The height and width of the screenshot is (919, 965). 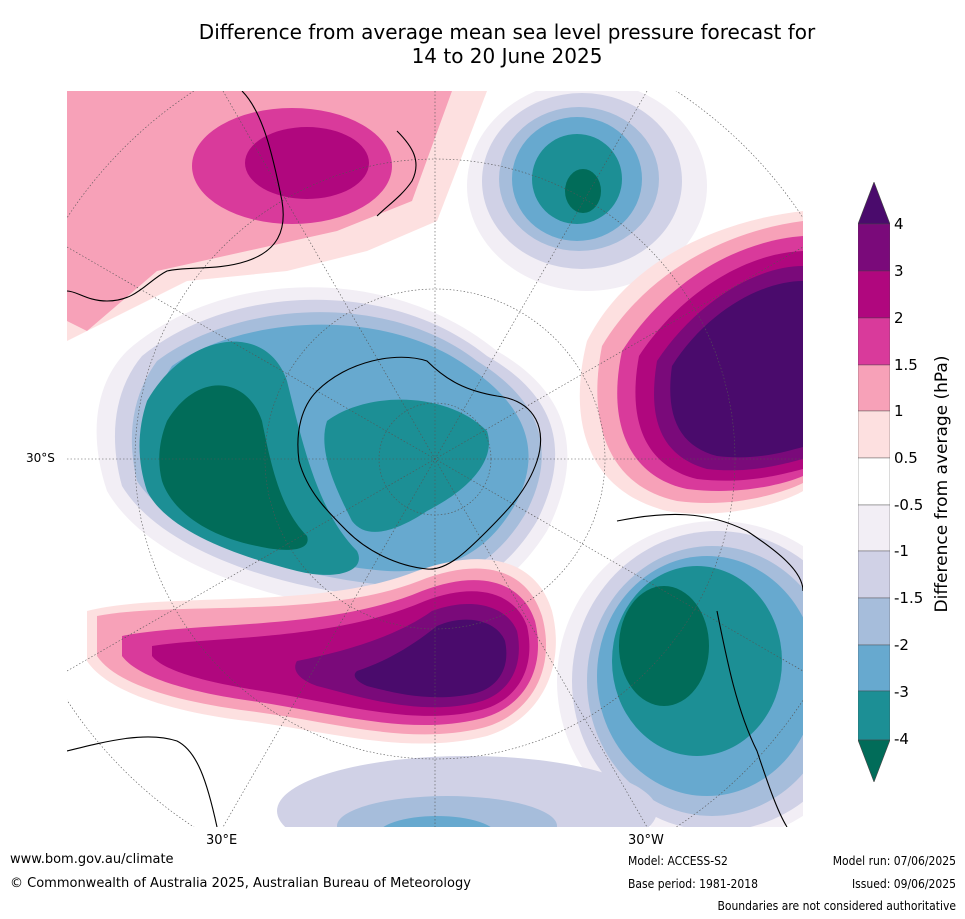 I want to click on cbar-tick: 1.5, so click(x=906, y=365).